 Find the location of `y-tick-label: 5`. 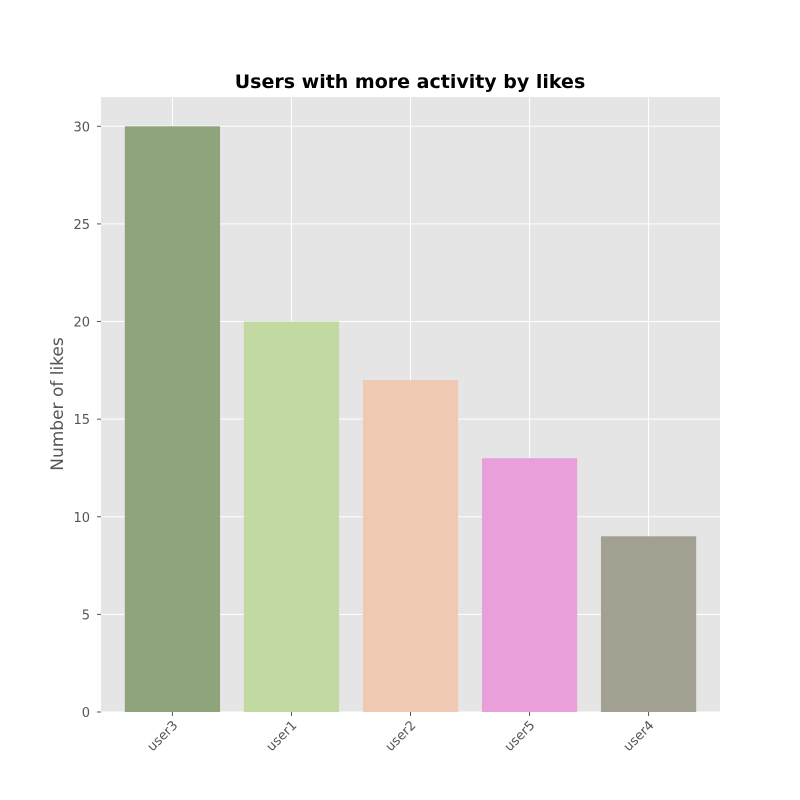

y-tick-label: 5 is located at coordinates (86, 615).